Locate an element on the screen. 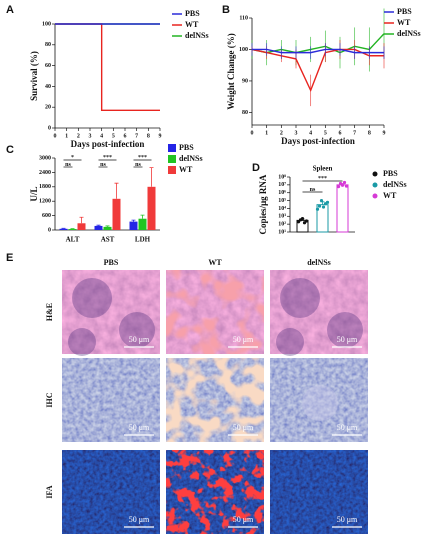 The width and height of the screenshot is (431, 550). y-tick-label: 110 is located at coordinates (243, 18).